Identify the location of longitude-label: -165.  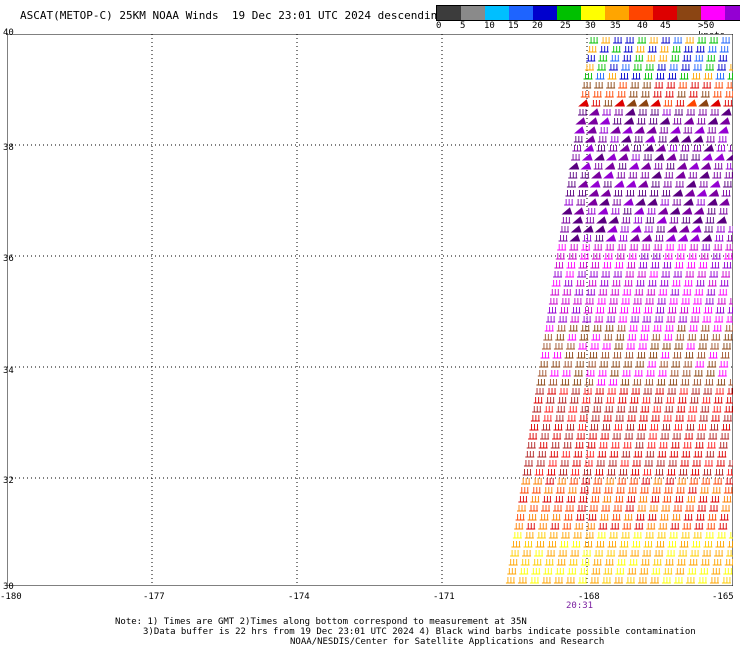
(723, 597).